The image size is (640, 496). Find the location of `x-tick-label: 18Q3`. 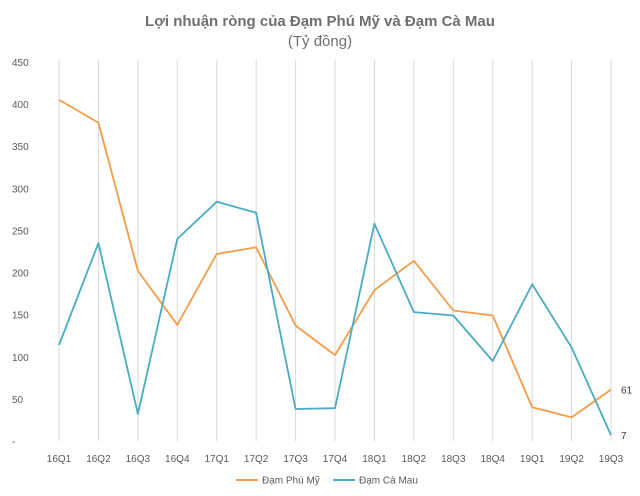

x-tick-label: 18Q3 is located at coordinates (453, 459).